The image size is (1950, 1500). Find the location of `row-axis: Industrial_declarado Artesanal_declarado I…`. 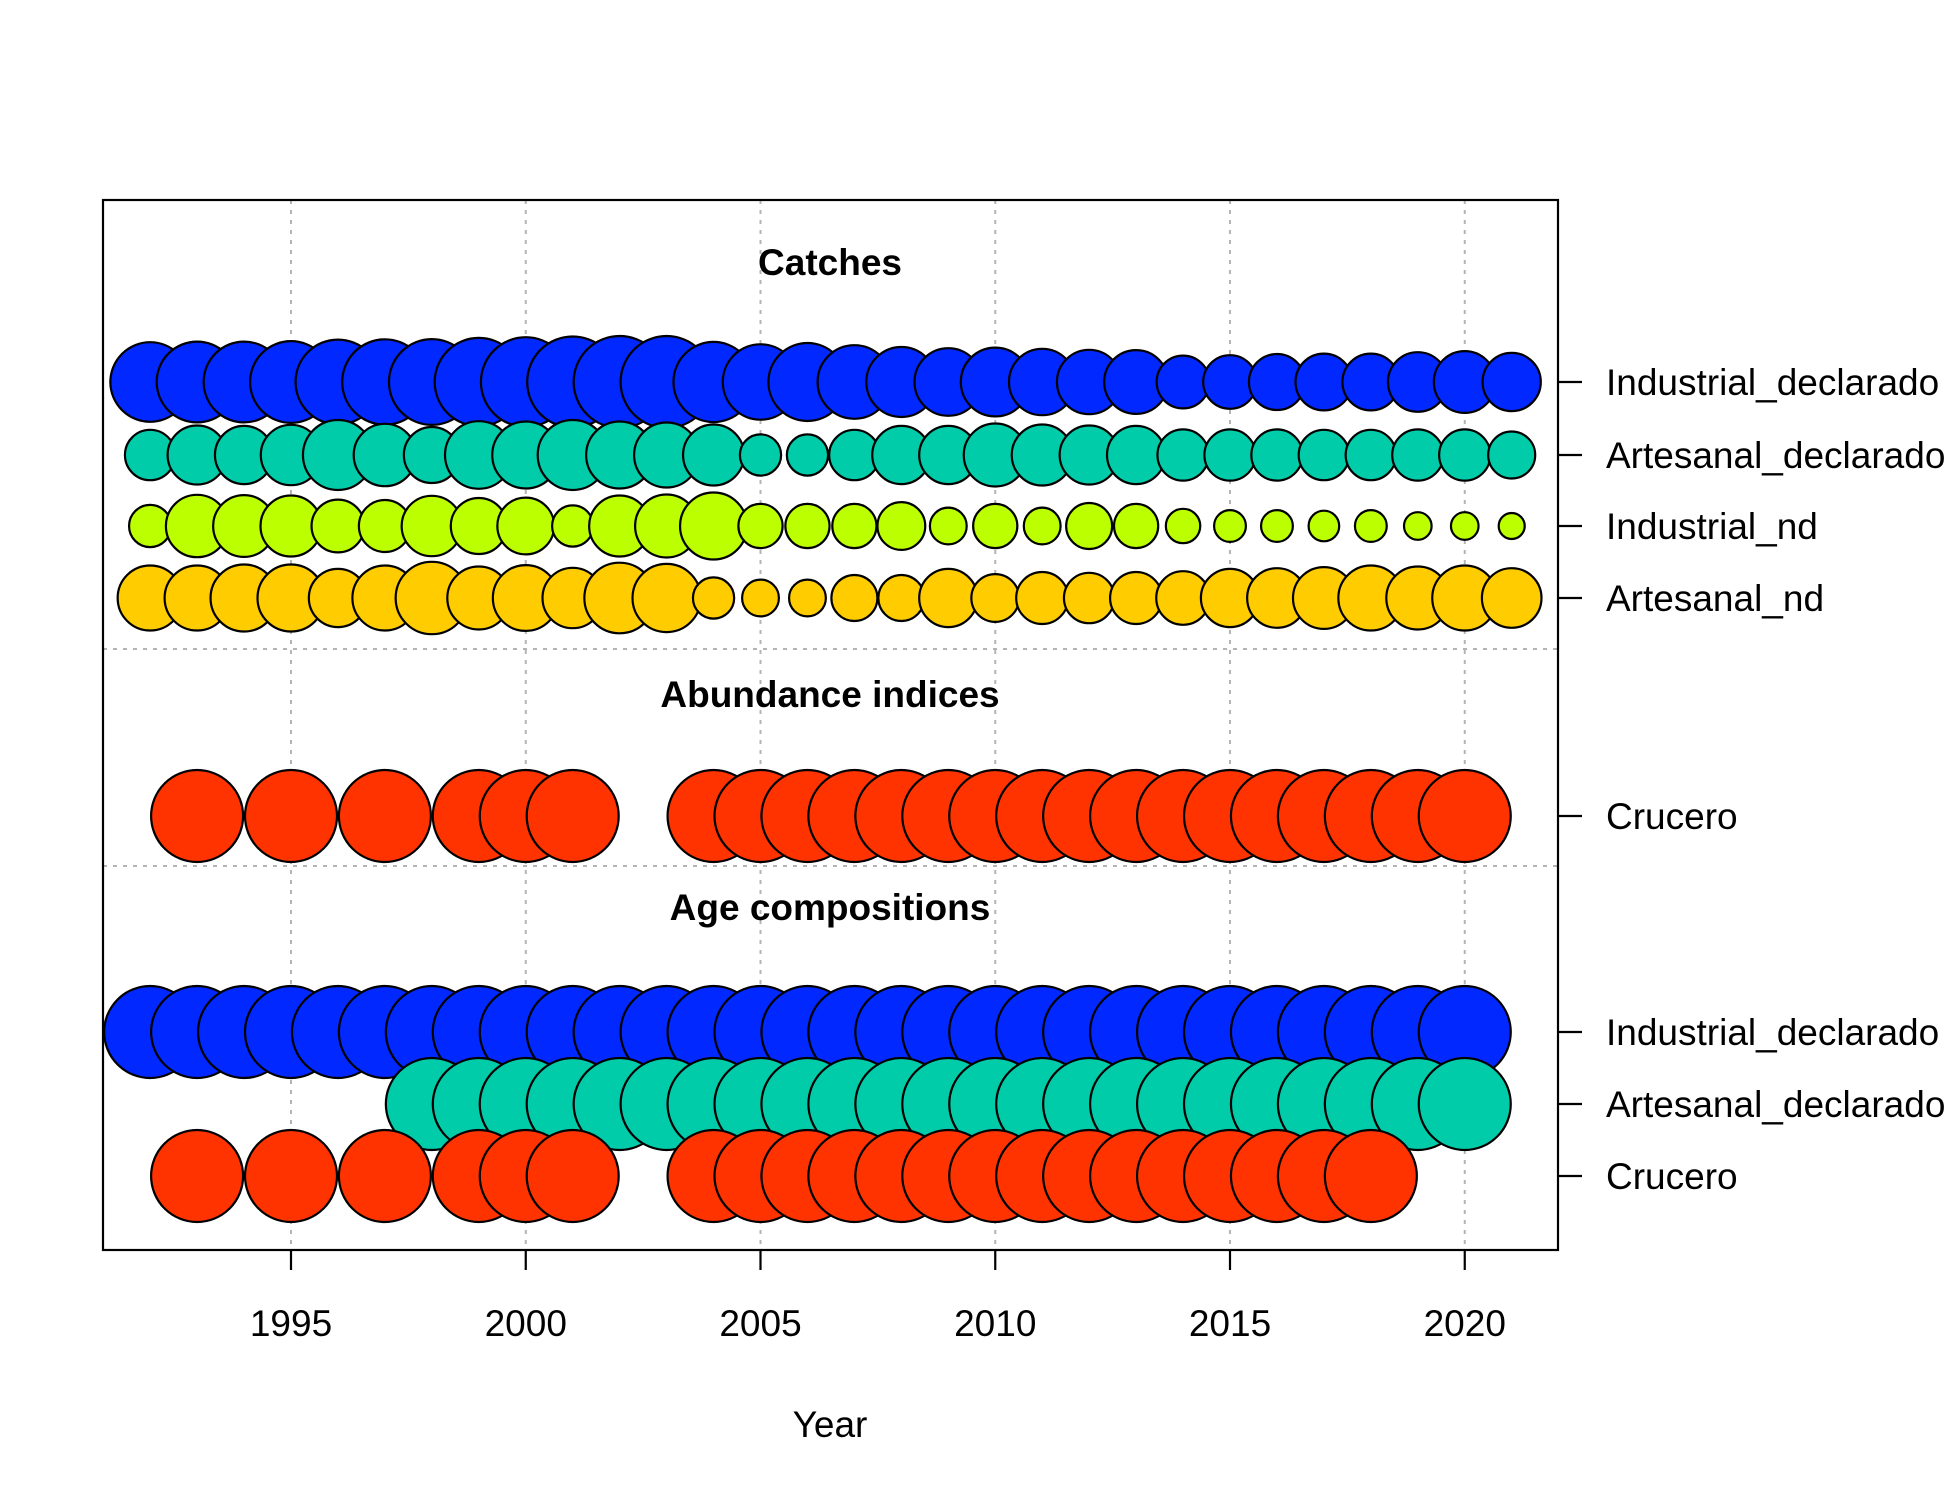

row-axis: Industrial_declarado Artesanal_declarado I… is located at coordinates (1751, 779).